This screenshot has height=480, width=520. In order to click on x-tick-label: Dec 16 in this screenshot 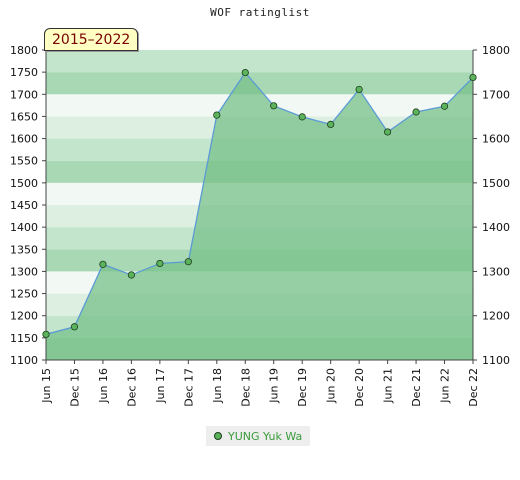, I will do `click(131, 387)`.